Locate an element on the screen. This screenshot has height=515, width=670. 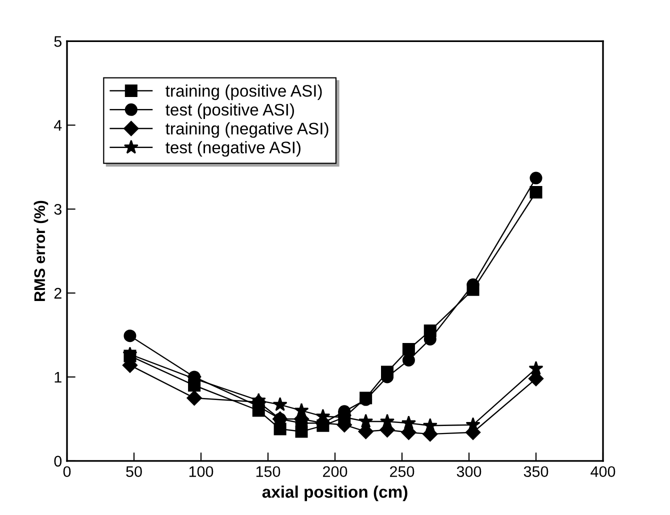
x-tick-label: 50 is located at coordinates (134, 472).